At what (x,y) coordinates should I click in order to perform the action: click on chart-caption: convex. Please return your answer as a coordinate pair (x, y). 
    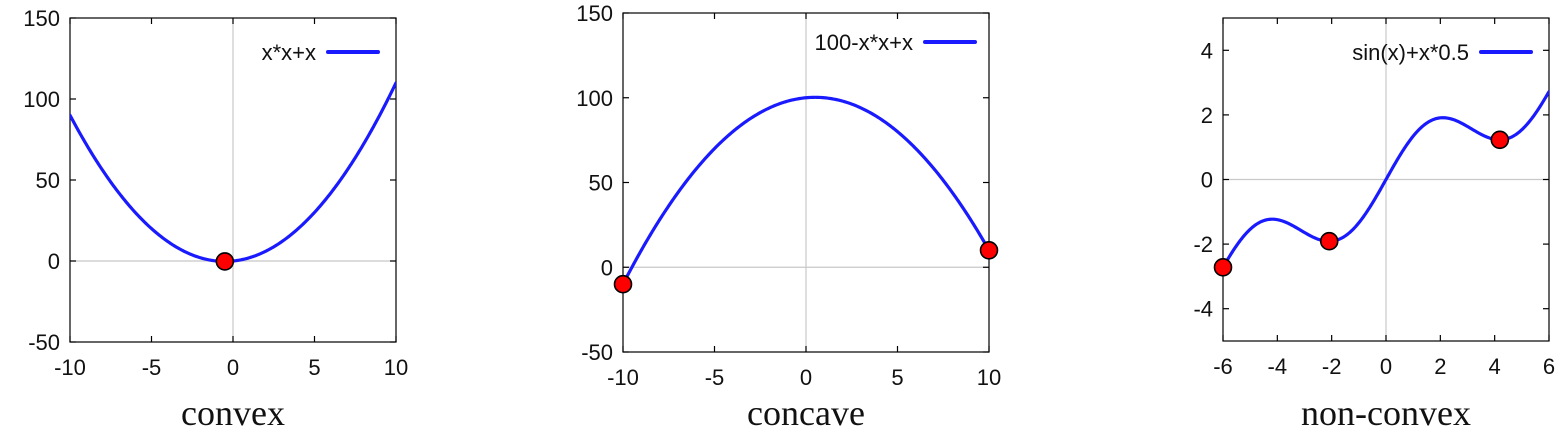
    Looking at the image, I should click on (233, 413).